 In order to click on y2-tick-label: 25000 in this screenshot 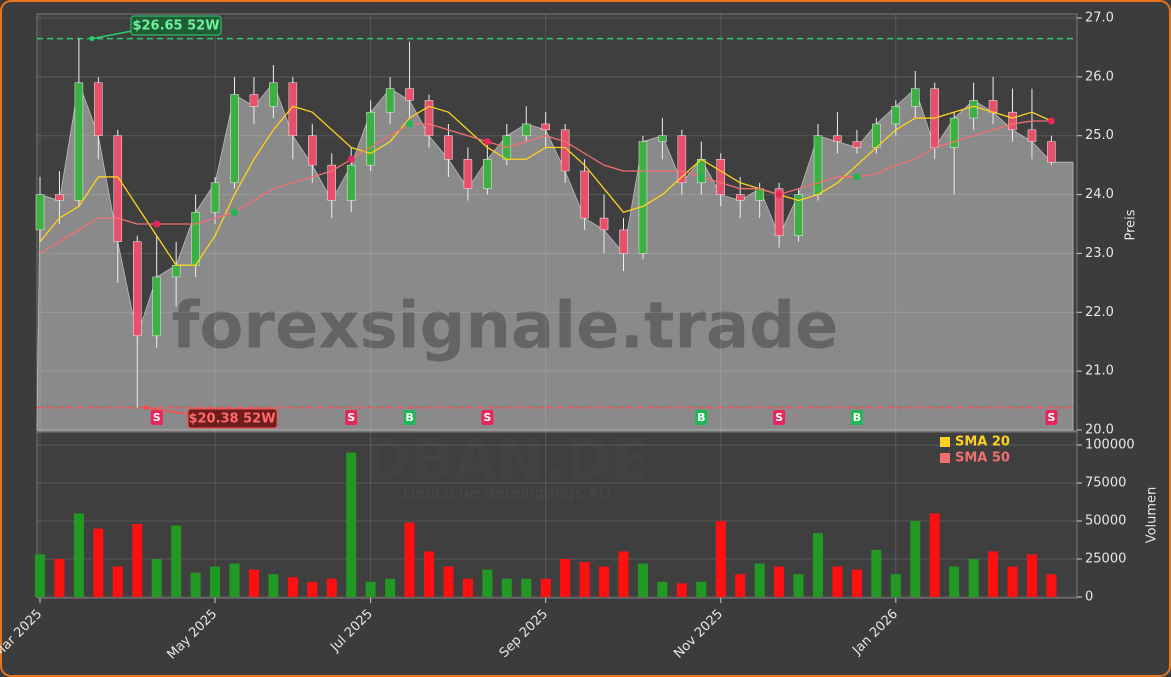, I will do `click(1105, 559)`.